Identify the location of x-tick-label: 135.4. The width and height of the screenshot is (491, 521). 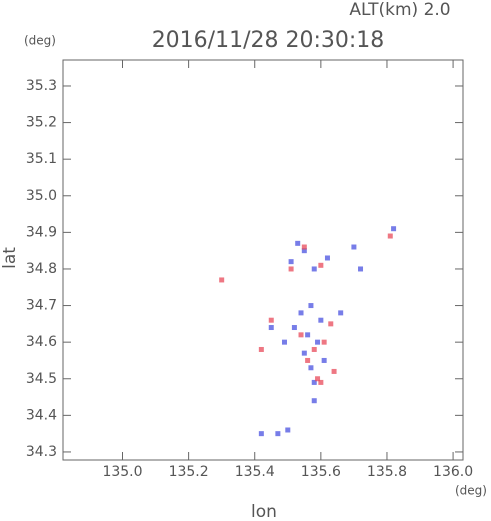
(255, 472).